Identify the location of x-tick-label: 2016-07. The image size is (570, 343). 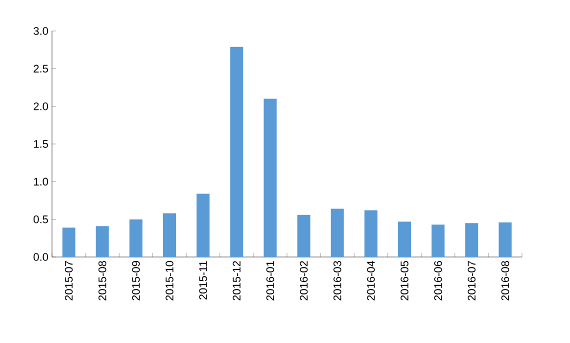
(472, 280).